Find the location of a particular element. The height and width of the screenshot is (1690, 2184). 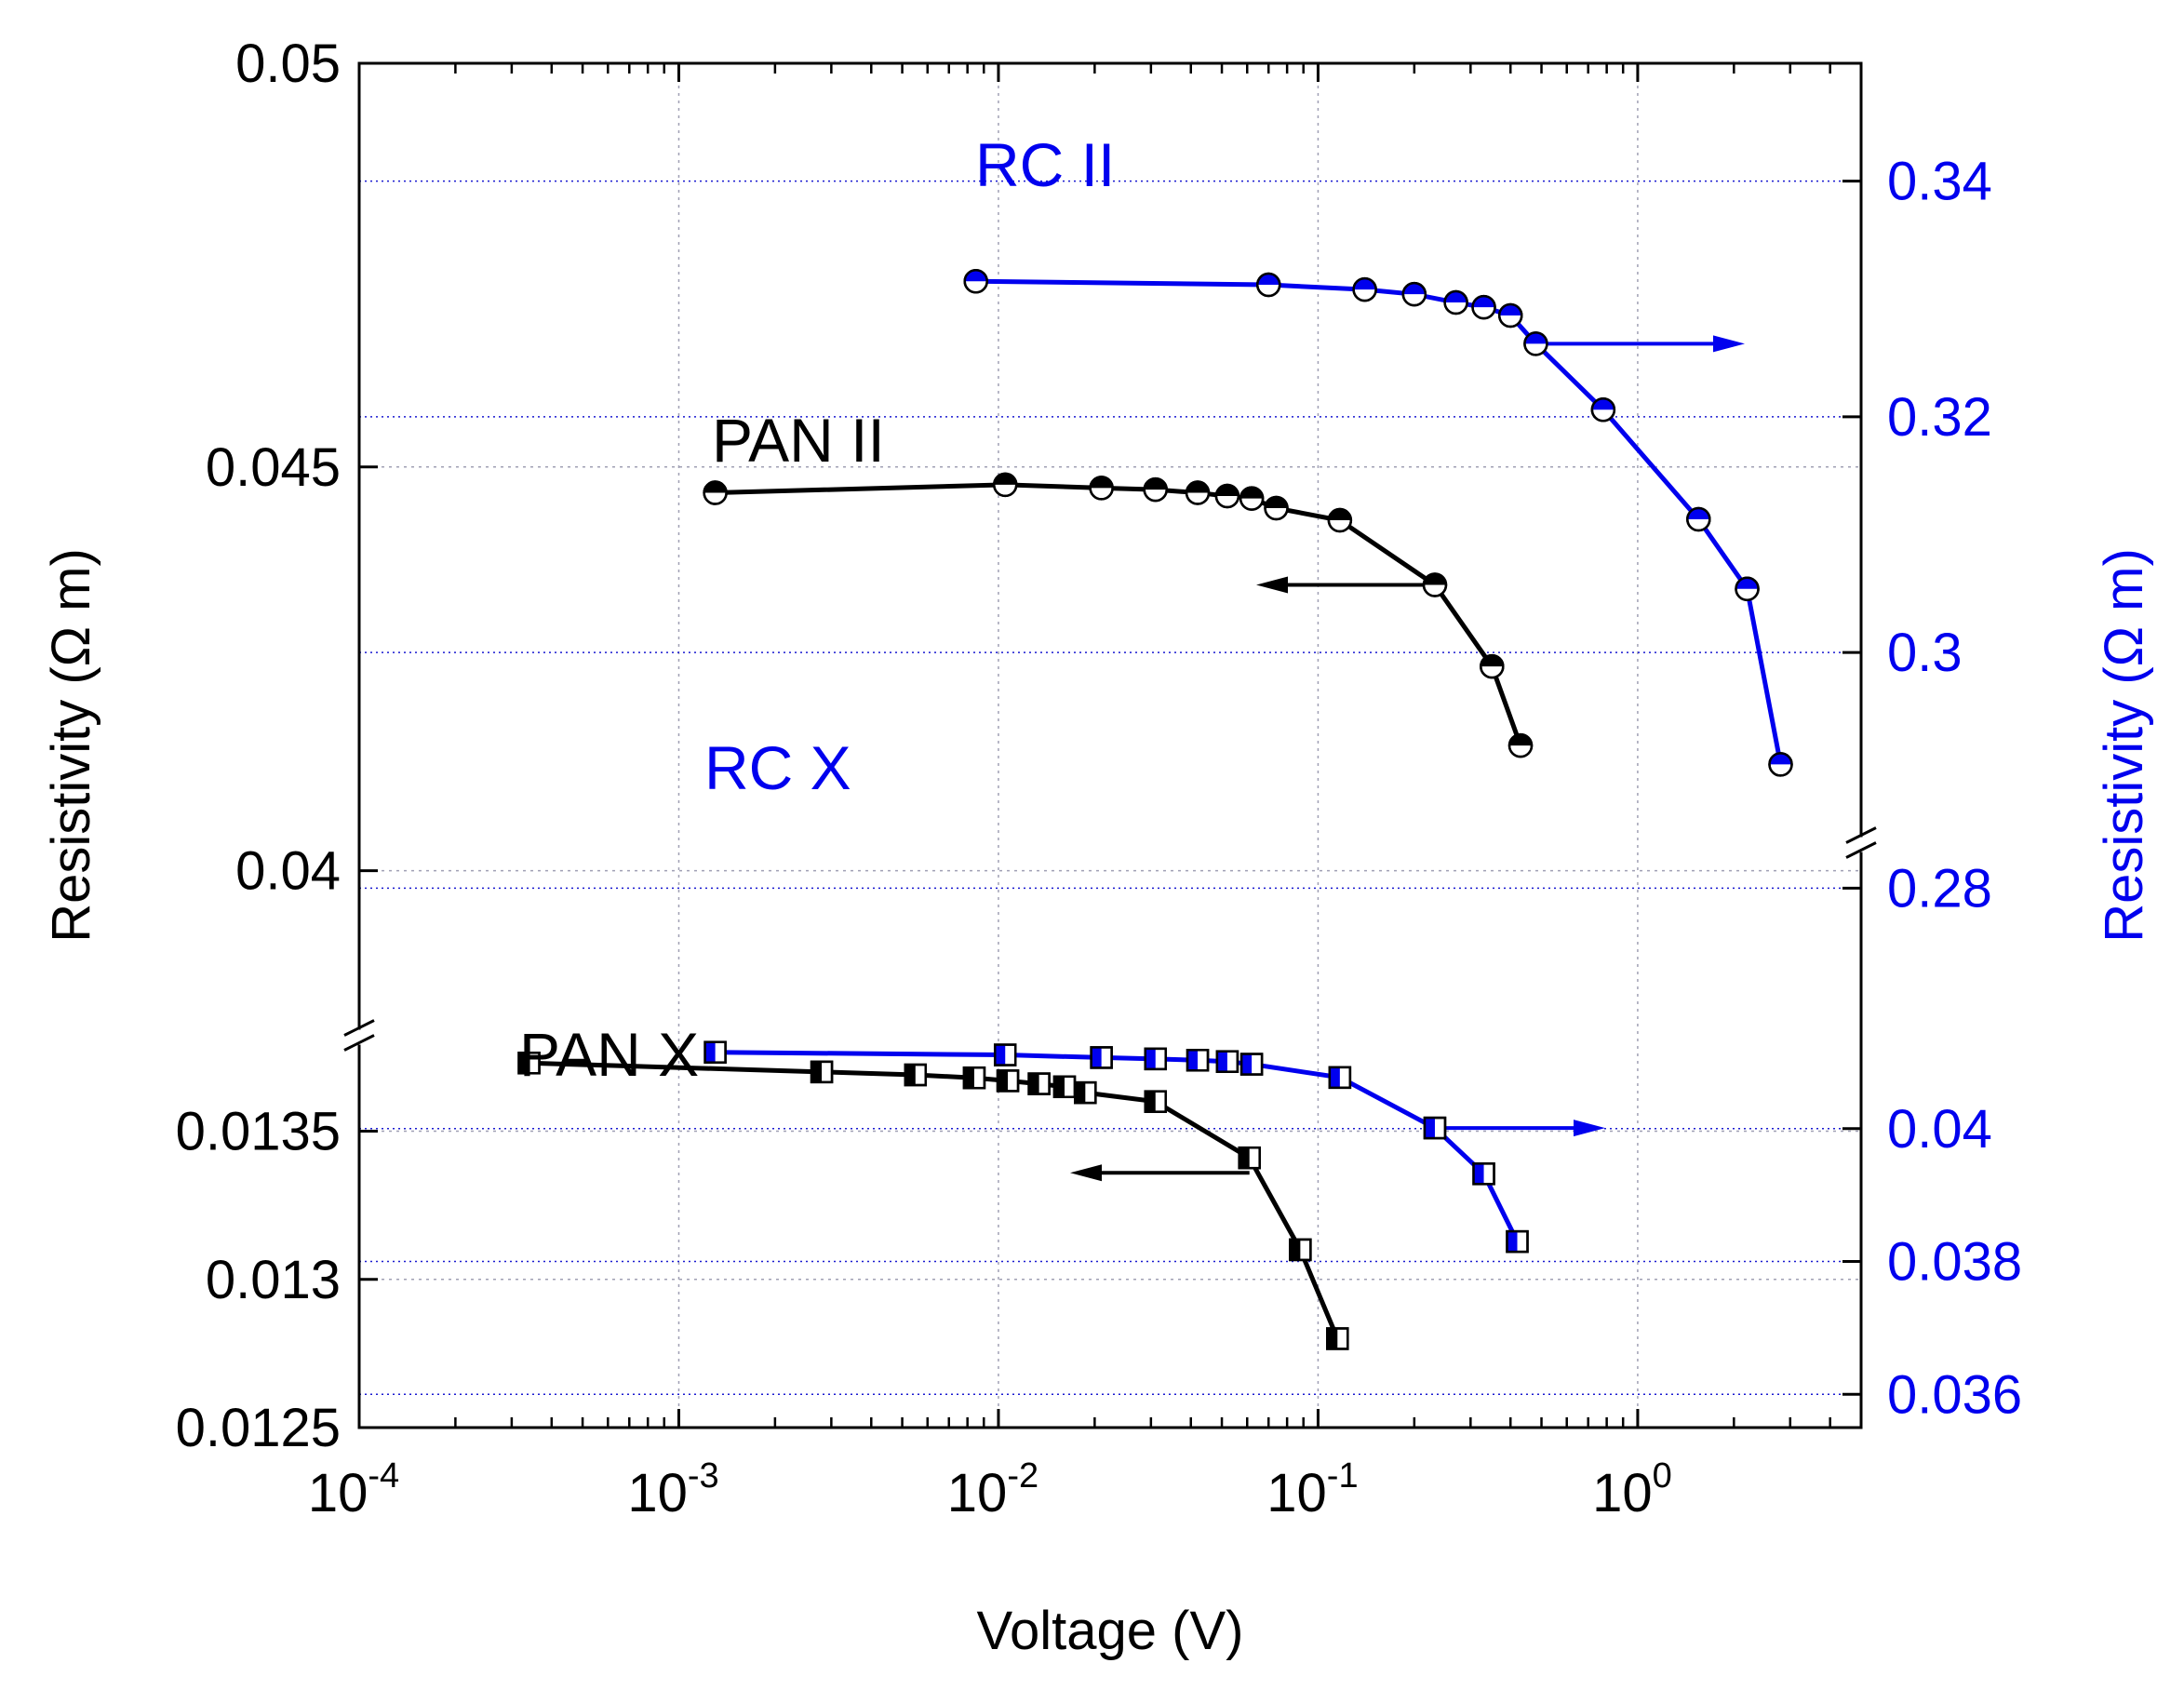

right-axis-break-gap is located at coordinates (1861, 844).